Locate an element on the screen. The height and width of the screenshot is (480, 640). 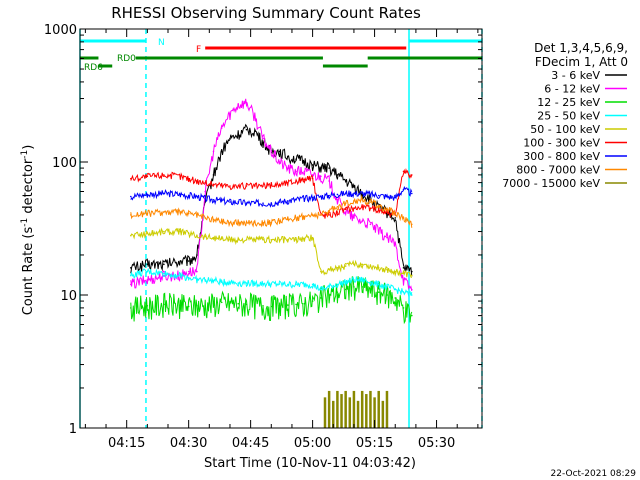
legend-entry-label: 7000 - 15000 keV is located at coordinates (551, 183).